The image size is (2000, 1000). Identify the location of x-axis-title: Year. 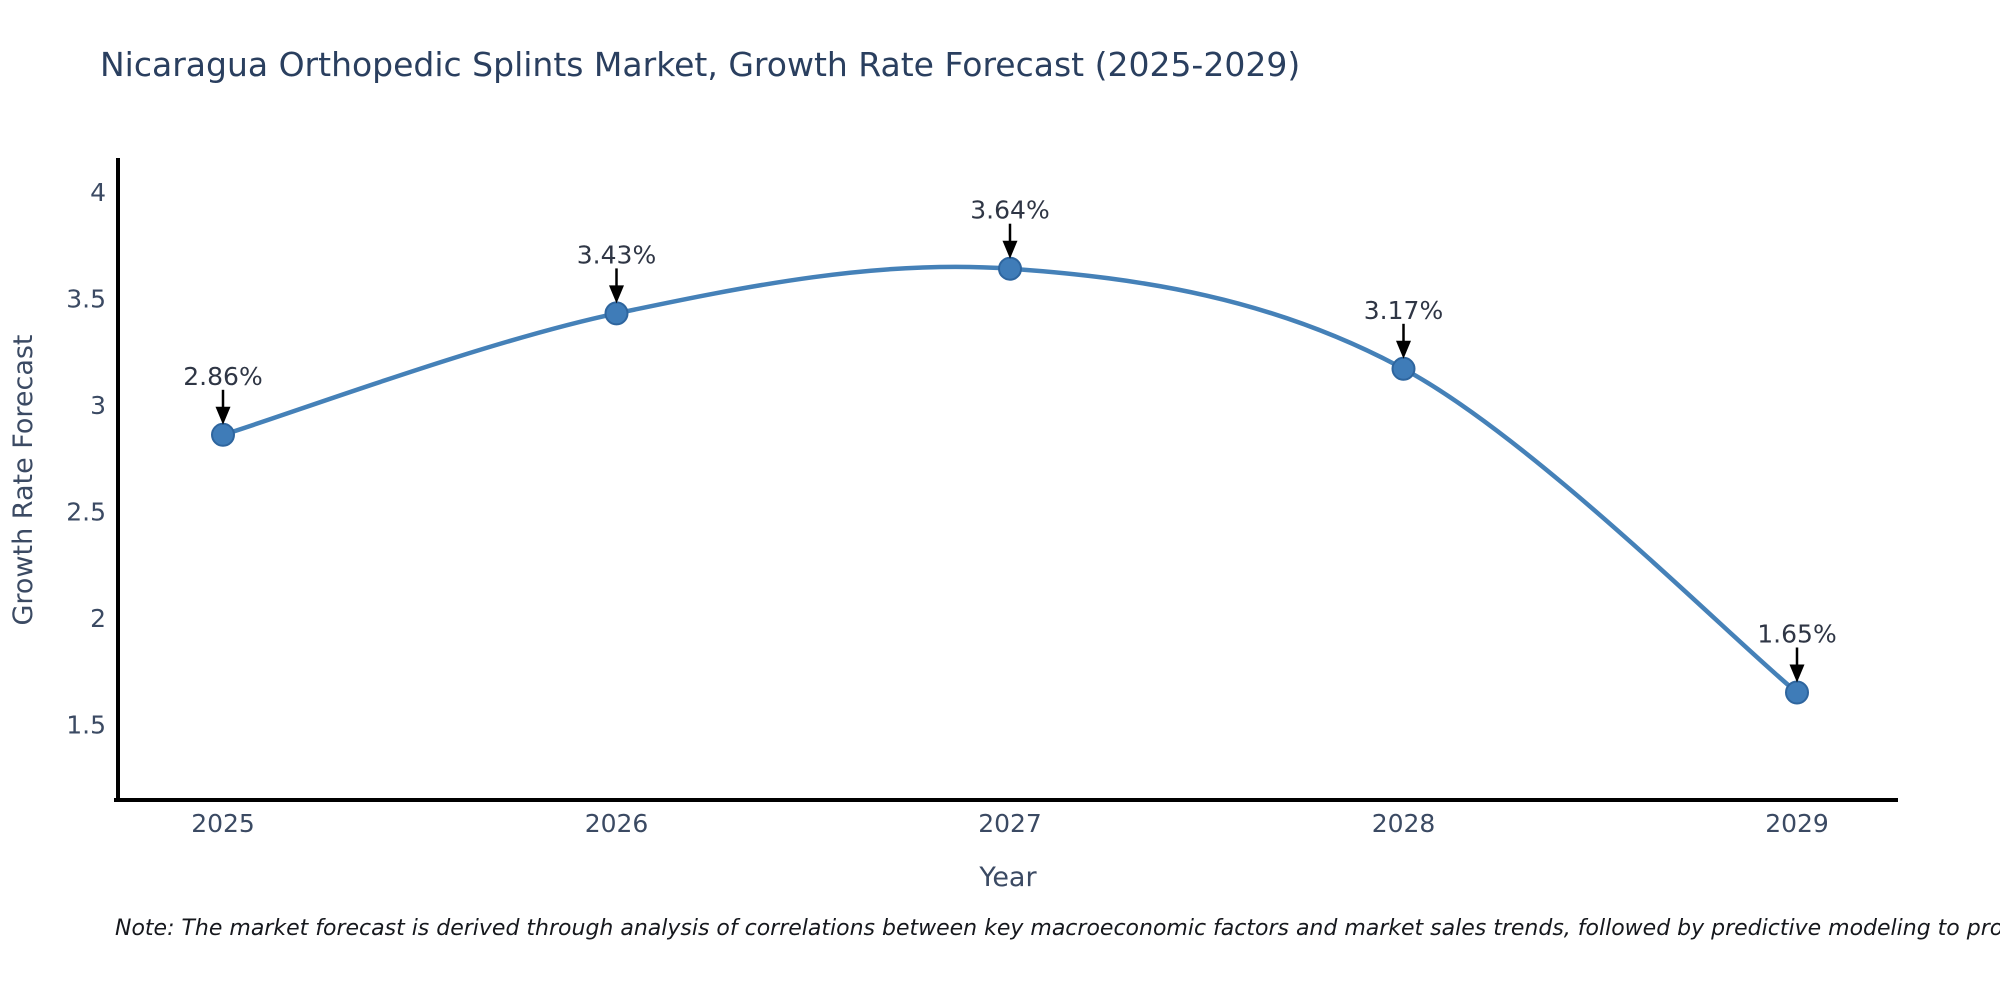
(1007, 877).